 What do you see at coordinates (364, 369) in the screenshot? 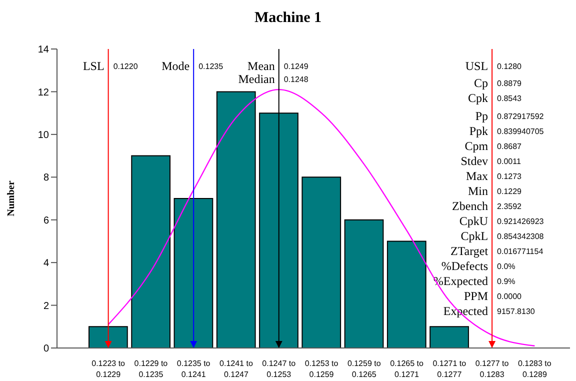
I see `x-tick-label: 0.1259 to 0.1265` at bounding box center [364, 369].